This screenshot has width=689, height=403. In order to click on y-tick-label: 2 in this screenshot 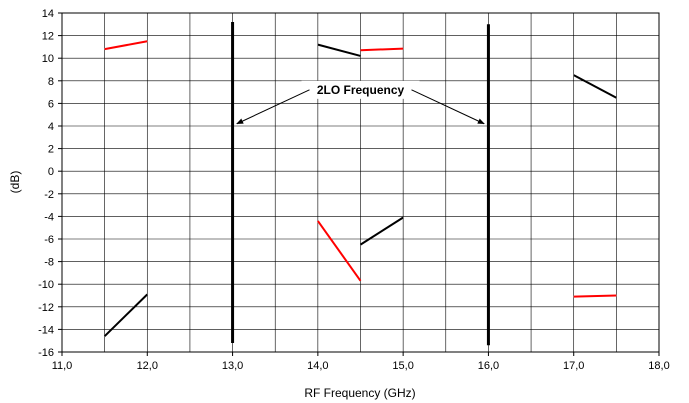, I will do `click(51, 150)`.